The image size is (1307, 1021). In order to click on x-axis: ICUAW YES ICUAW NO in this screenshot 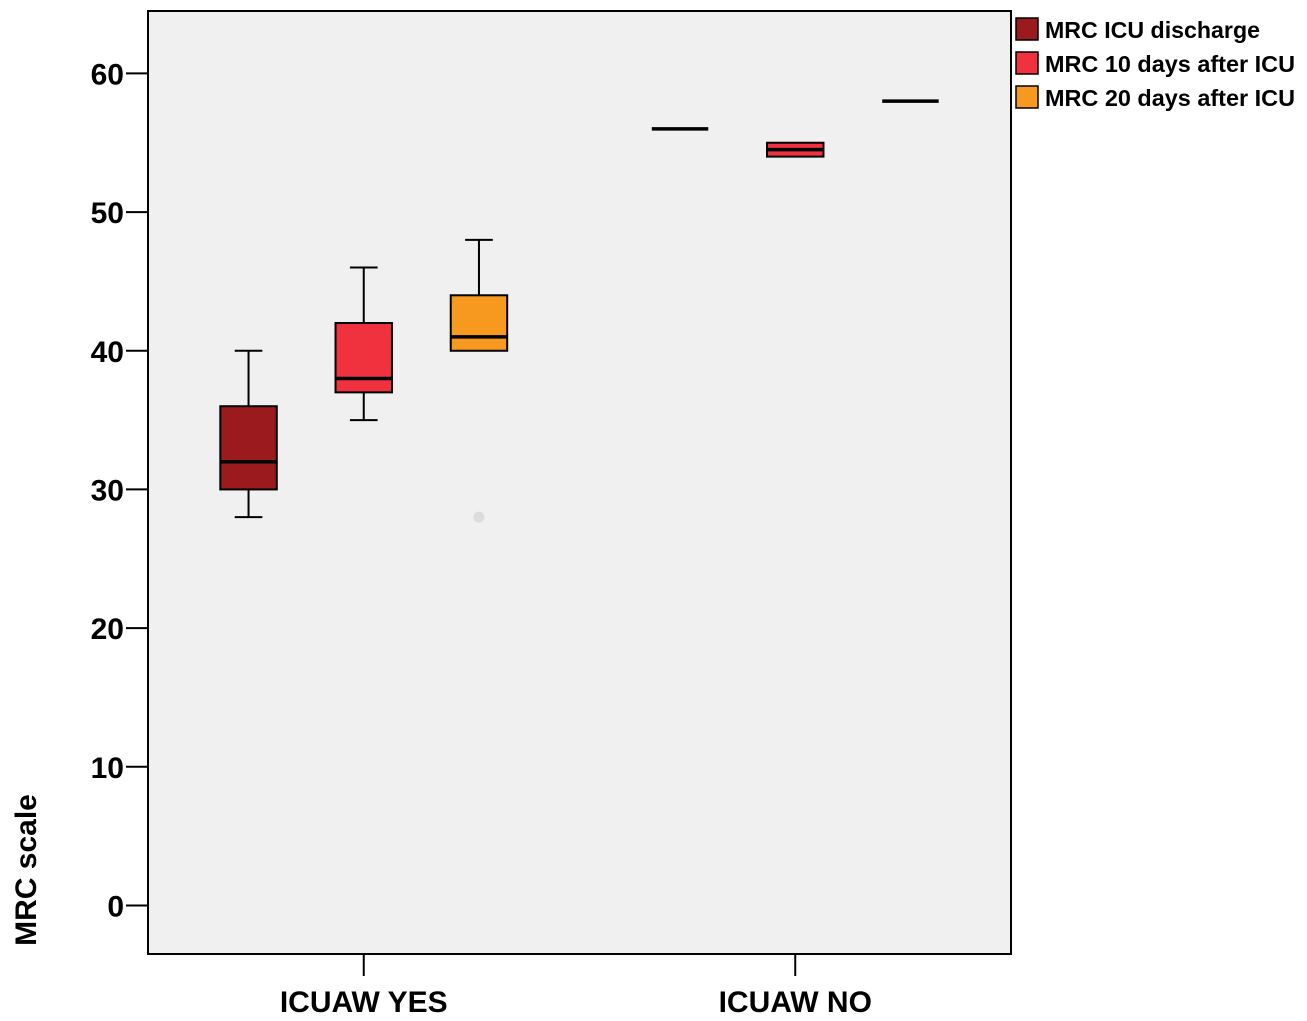, I will do `click(576, 986)`.